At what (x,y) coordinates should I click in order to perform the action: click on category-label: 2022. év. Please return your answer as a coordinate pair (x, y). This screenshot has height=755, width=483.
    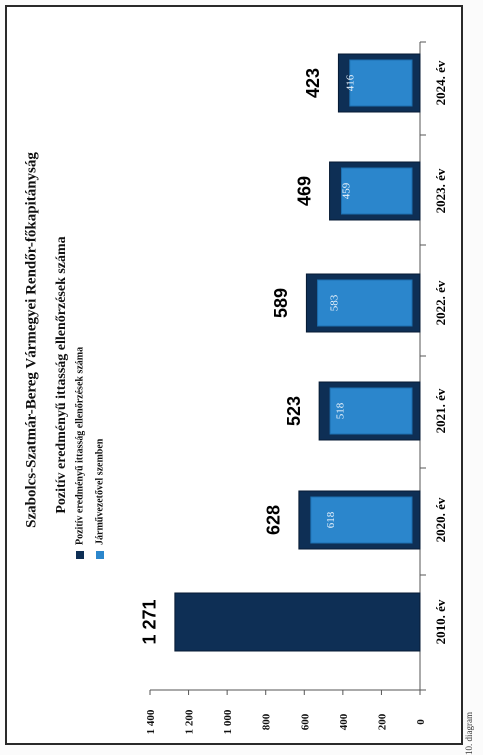
    Looking at the image, I should click on (440, 302).